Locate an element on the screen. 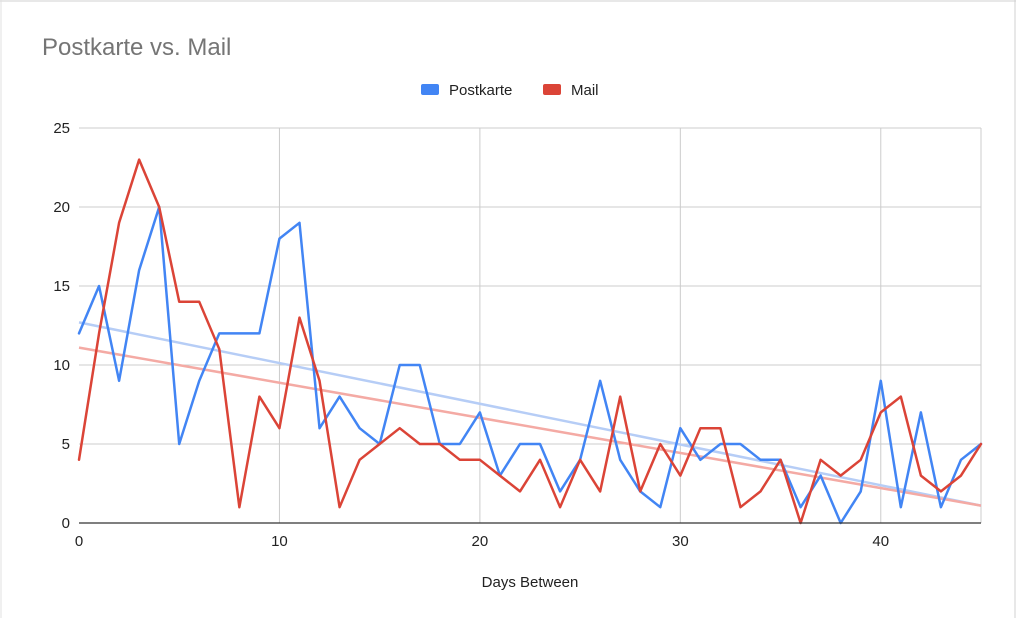 Image resolution: width=1016 pixels, height=618 pixels. y-tick-label: 25 is located at coordinates (61, 128).